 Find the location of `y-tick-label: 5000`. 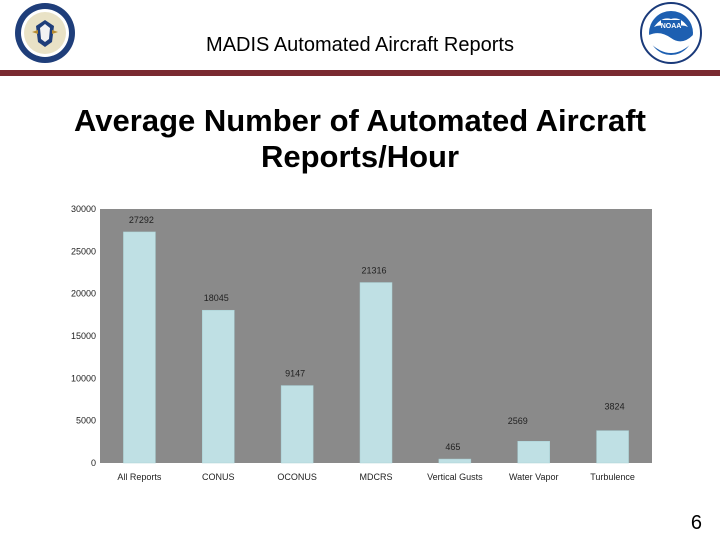

y-tick-label: 5000 is located at coordinates (86, 421).